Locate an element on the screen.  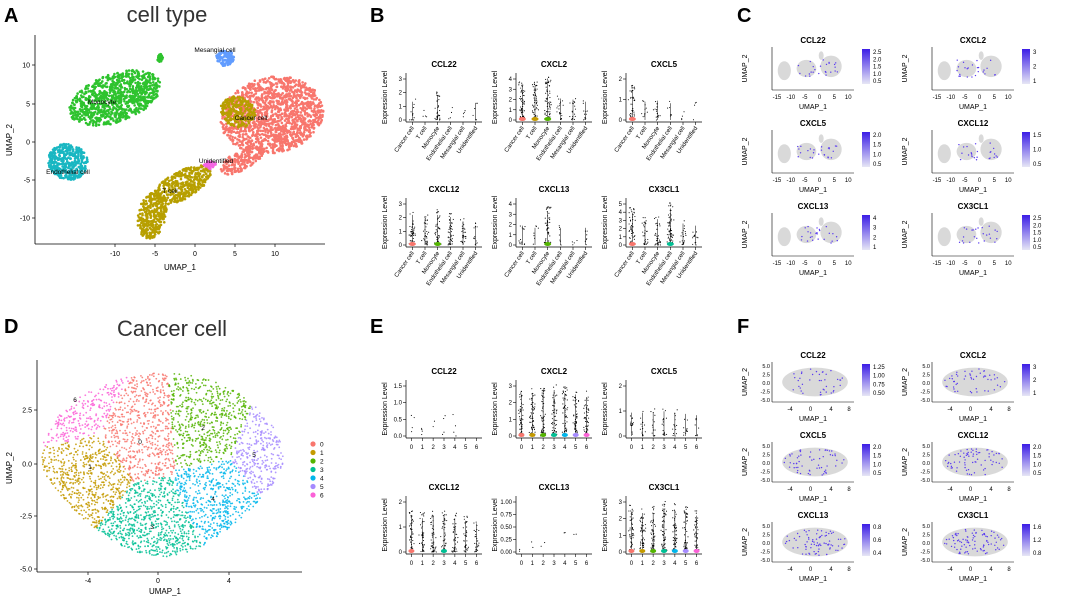
panel-d-ytick: -2.5 is located at coordinates (26, 517).